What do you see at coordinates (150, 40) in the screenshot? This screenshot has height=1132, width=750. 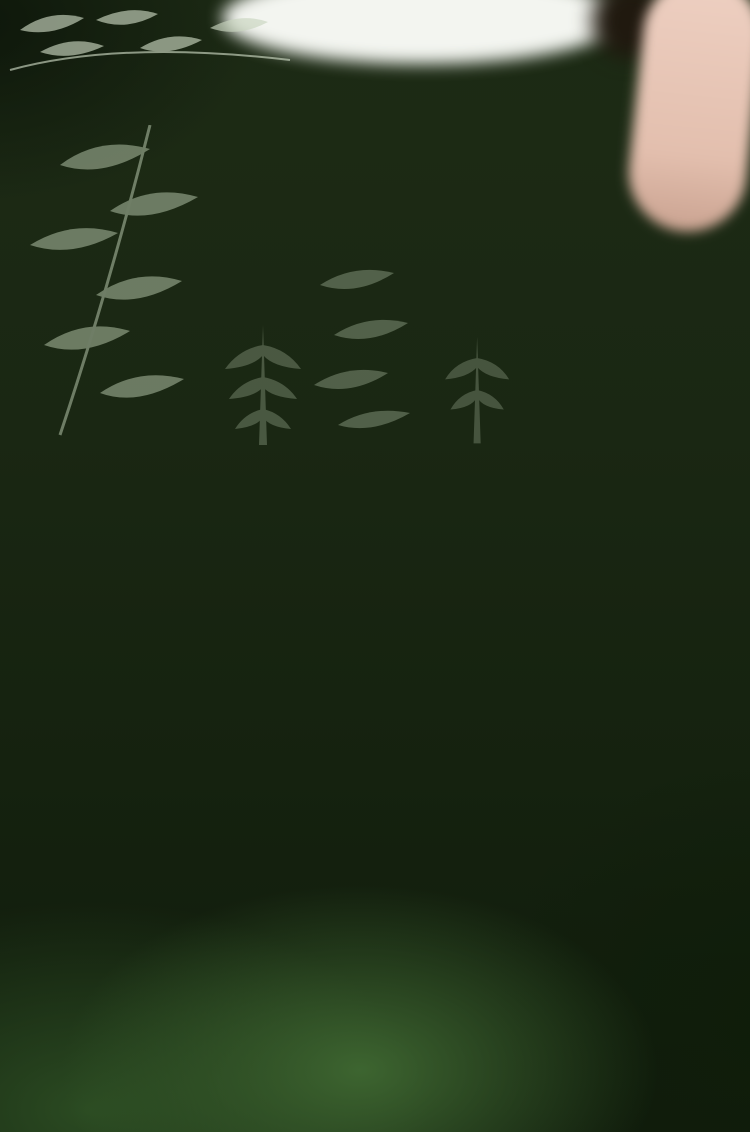 I see `bamboo-leaf-watermark` at bounding box center [150, 40].